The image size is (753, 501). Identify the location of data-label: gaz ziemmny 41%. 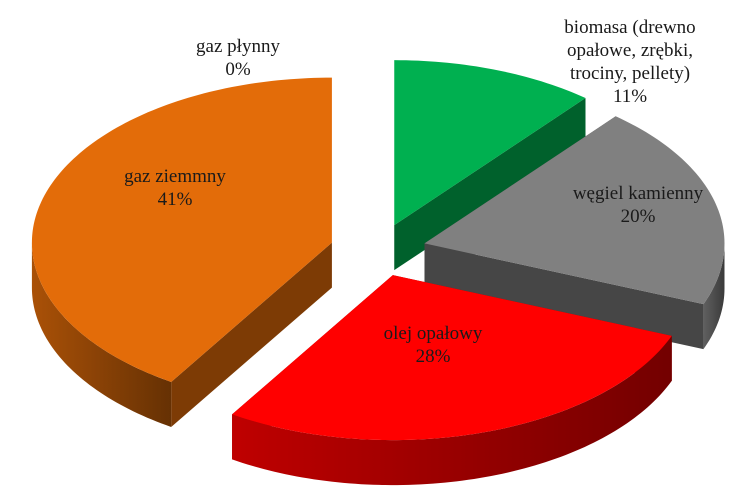
(175, 188).